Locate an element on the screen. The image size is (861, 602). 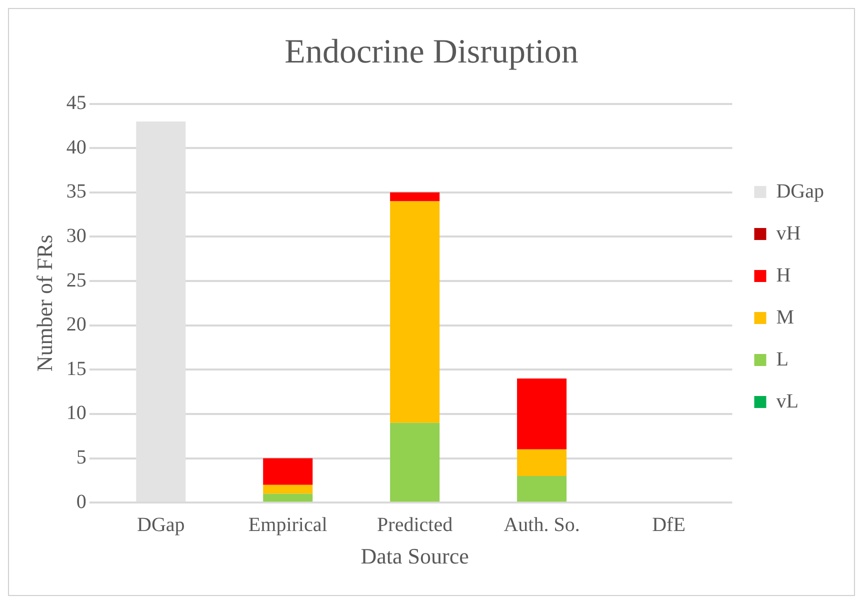
legend-label: vH is located at coordinates (788, 233).